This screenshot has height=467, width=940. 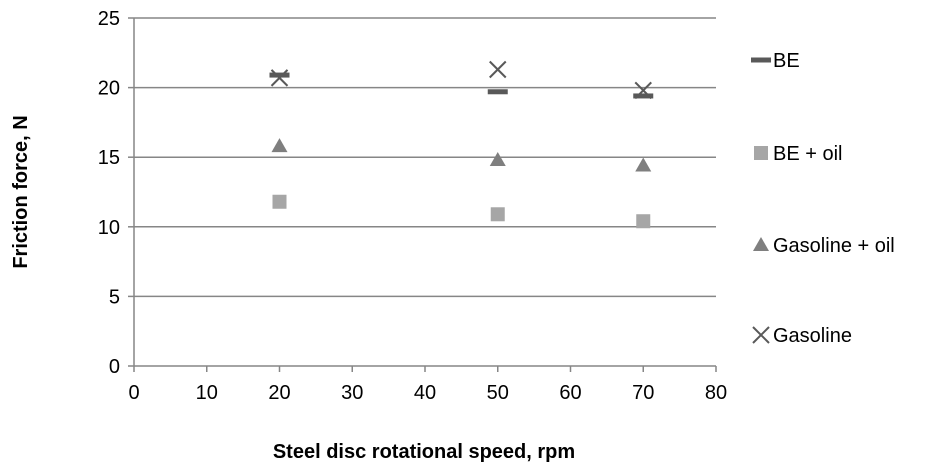 I want to click on y-tick-label: 0, so click(x=114, y=367).